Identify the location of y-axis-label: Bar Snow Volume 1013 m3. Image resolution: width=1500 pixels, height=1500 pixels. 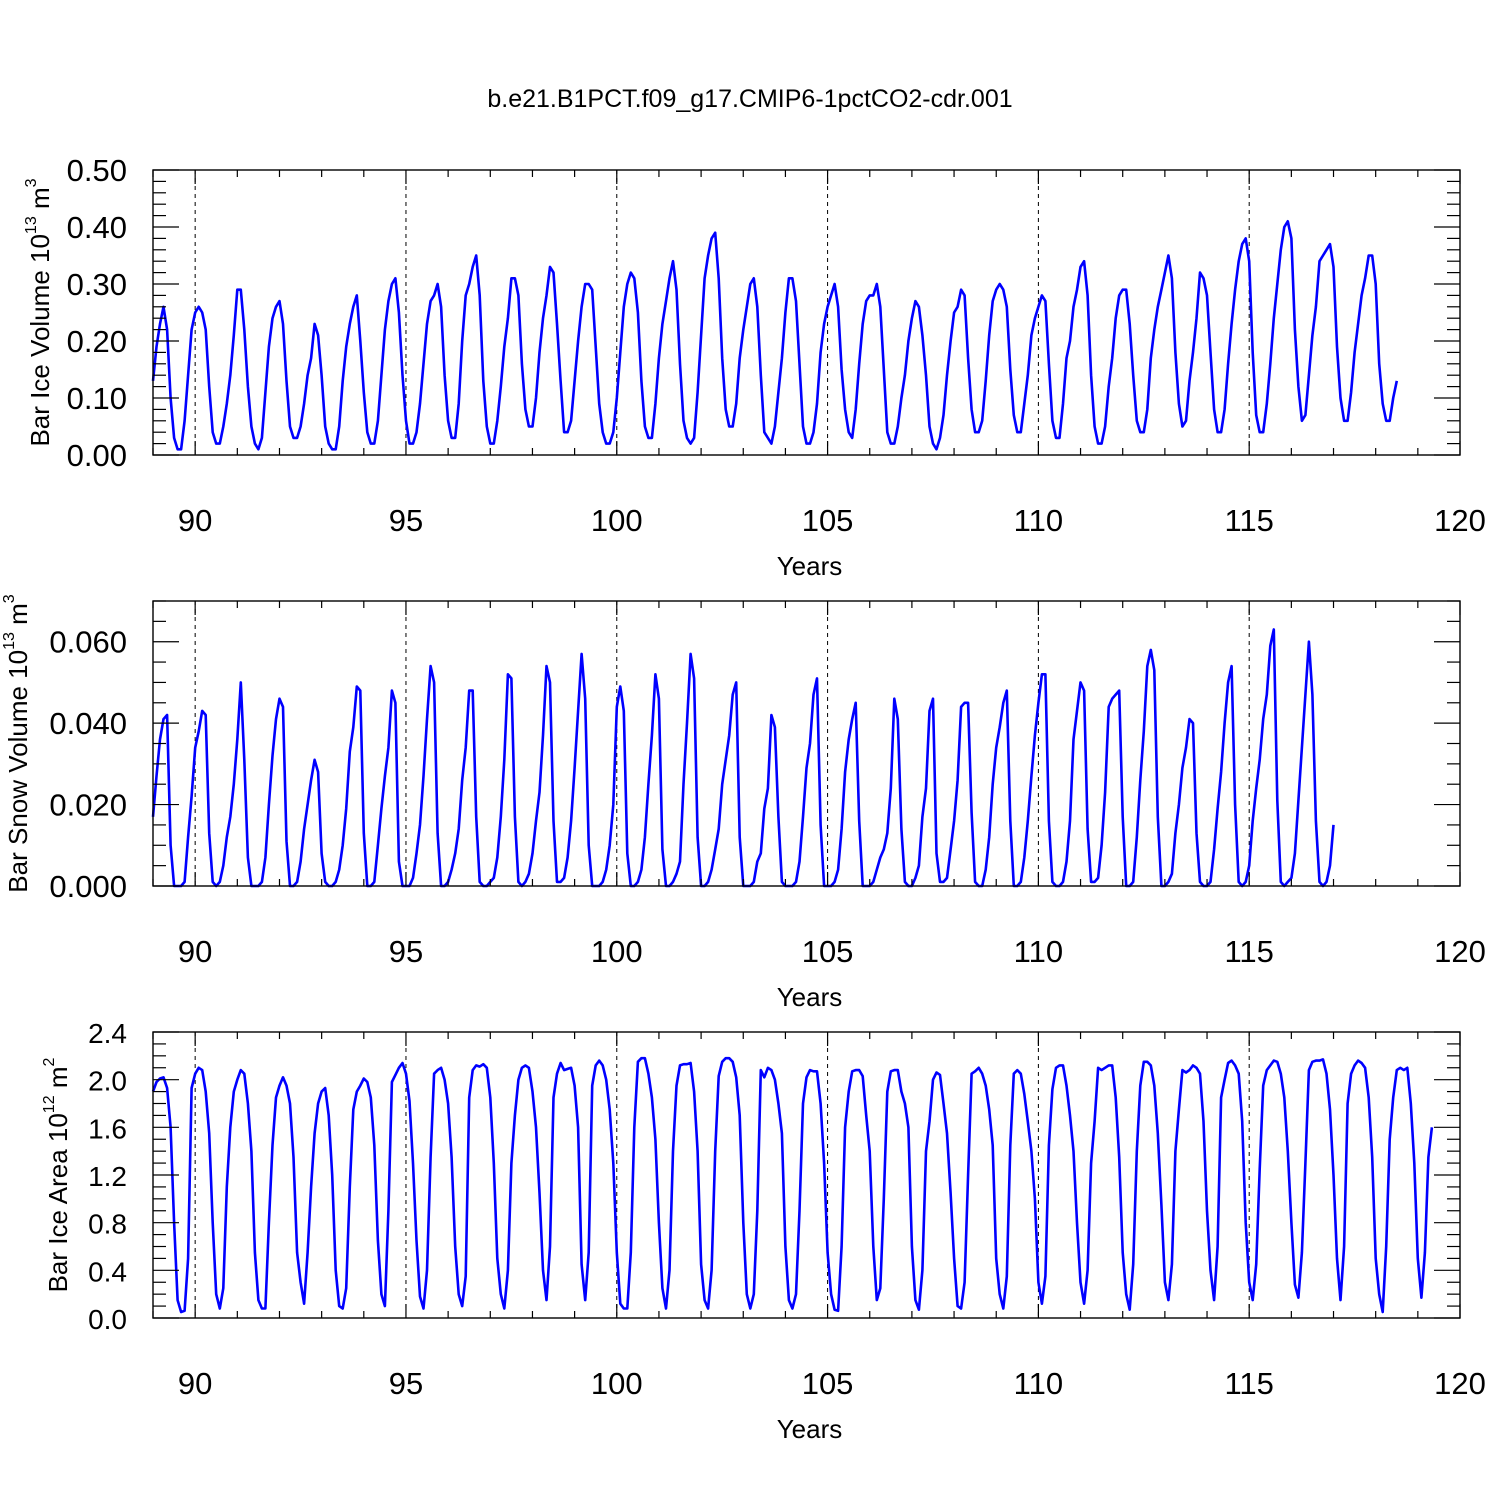
(17, 743).